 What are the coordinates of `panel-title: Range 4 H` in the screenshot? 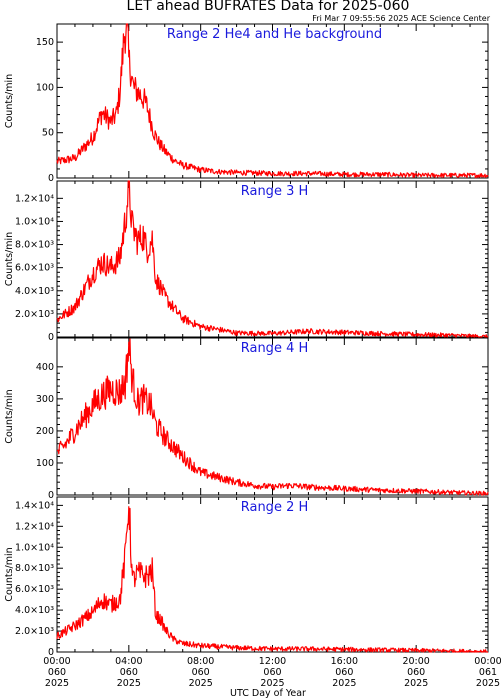 It's located at (275, 348).